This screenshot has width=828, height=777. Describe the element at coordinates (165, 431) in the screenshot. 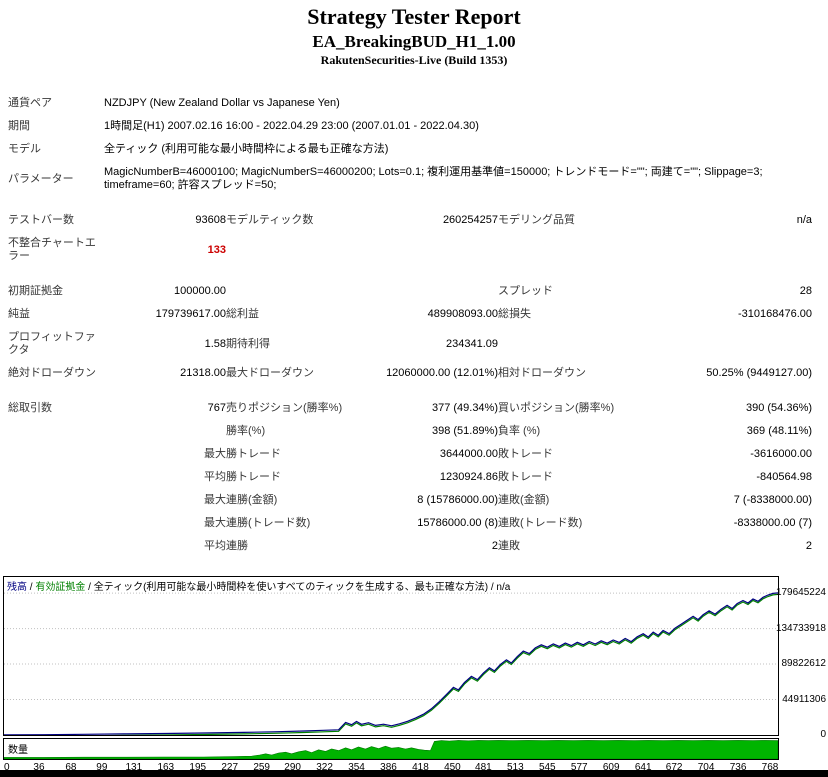

I see `stat-value` at that location.